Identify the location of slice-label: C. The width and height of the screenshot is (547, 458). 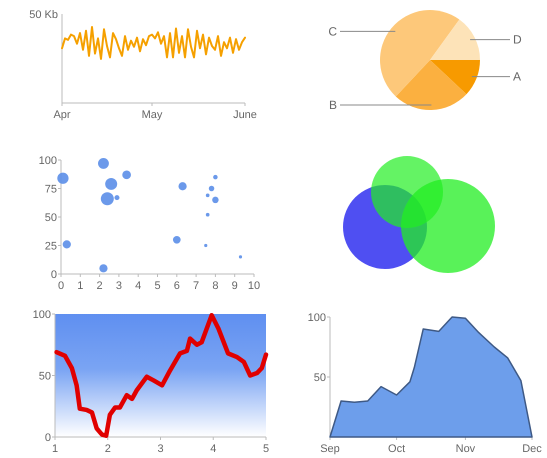
(333, 31).